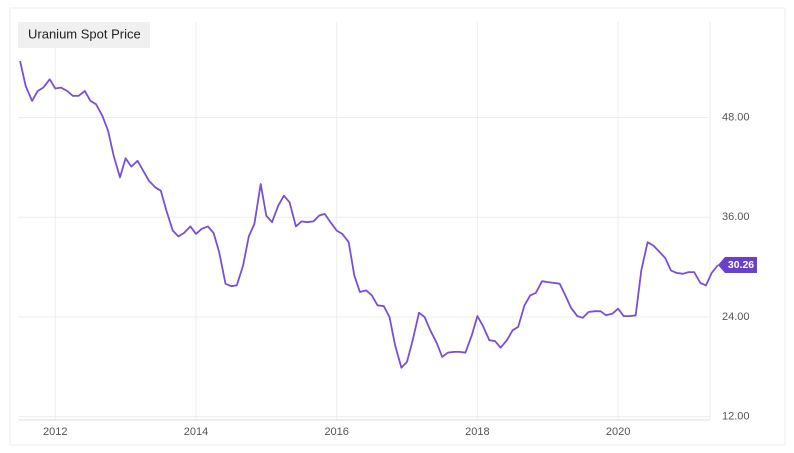  I want to click on last-value-badge, so click(737, 264).